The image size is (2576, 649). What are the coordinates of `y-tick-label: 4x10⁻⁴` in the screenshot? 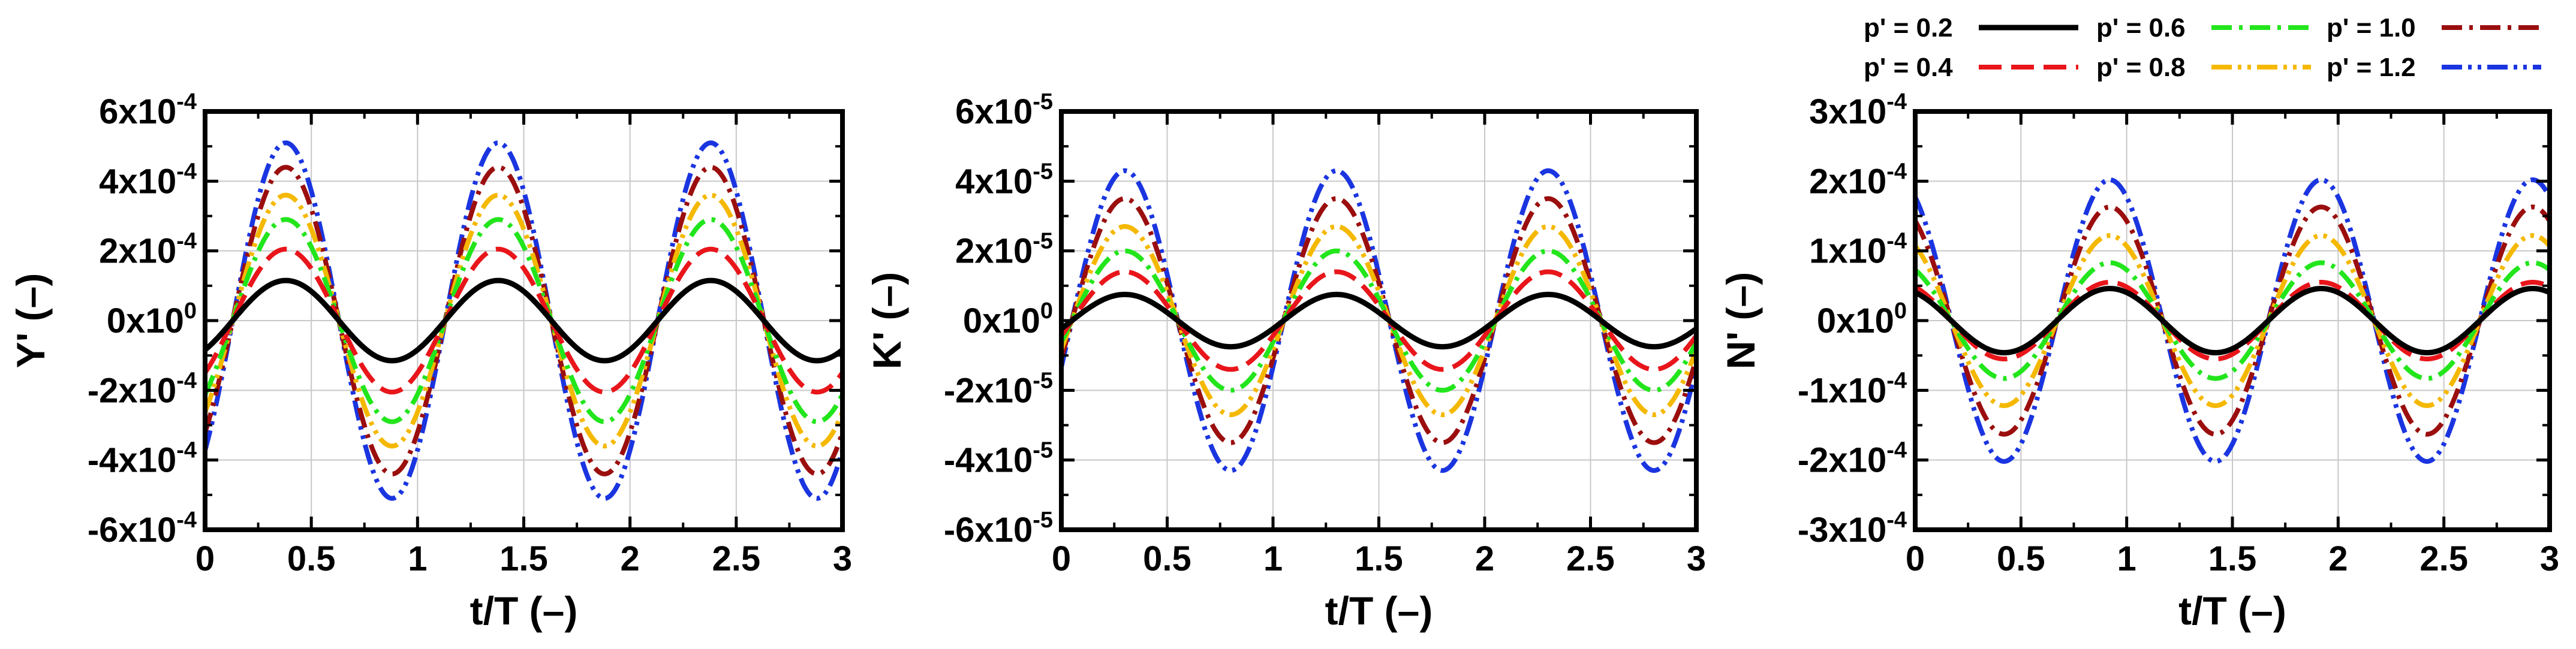 It's located at (148, 180).